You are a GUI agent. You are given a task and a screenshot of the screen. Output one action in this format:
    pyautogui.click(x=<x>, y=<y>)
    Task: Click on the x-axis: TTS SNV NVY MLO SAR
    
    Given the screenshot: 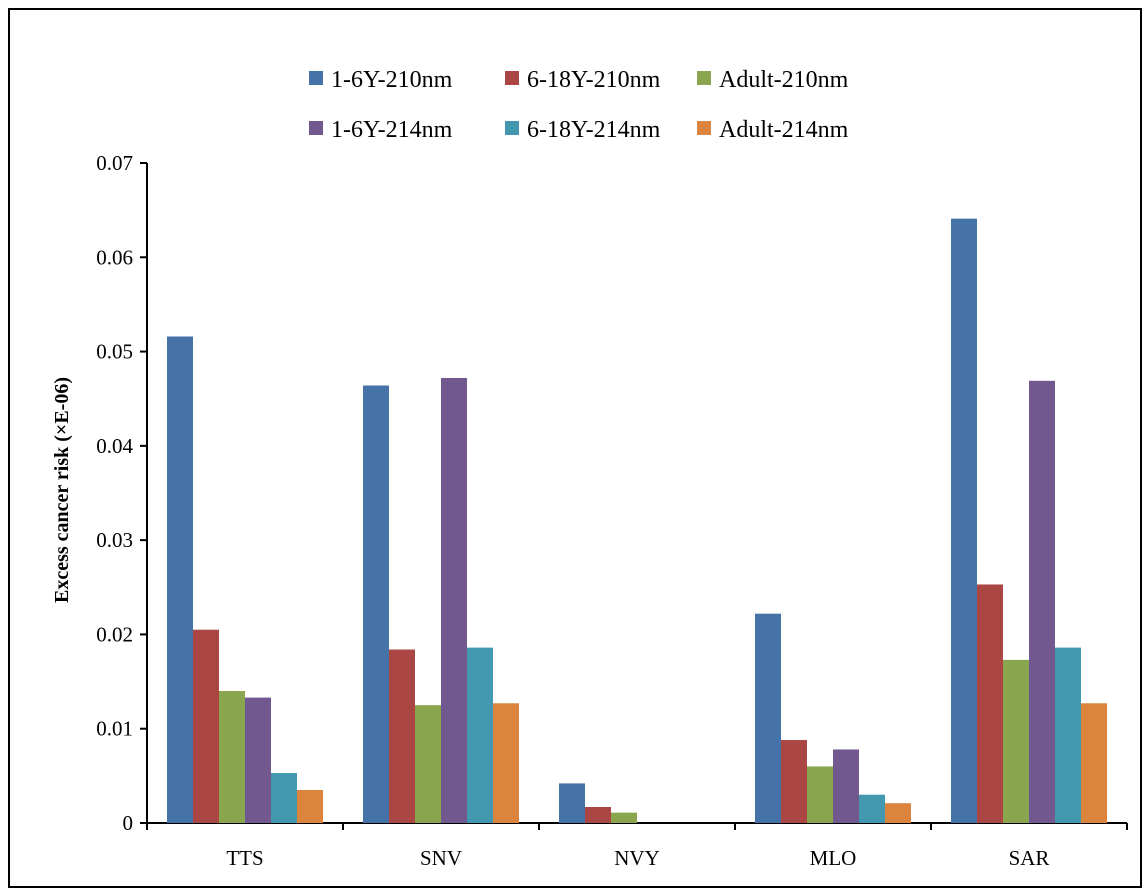 What is the action you would take?
    pyautogui.click(x=637, y=846)
    